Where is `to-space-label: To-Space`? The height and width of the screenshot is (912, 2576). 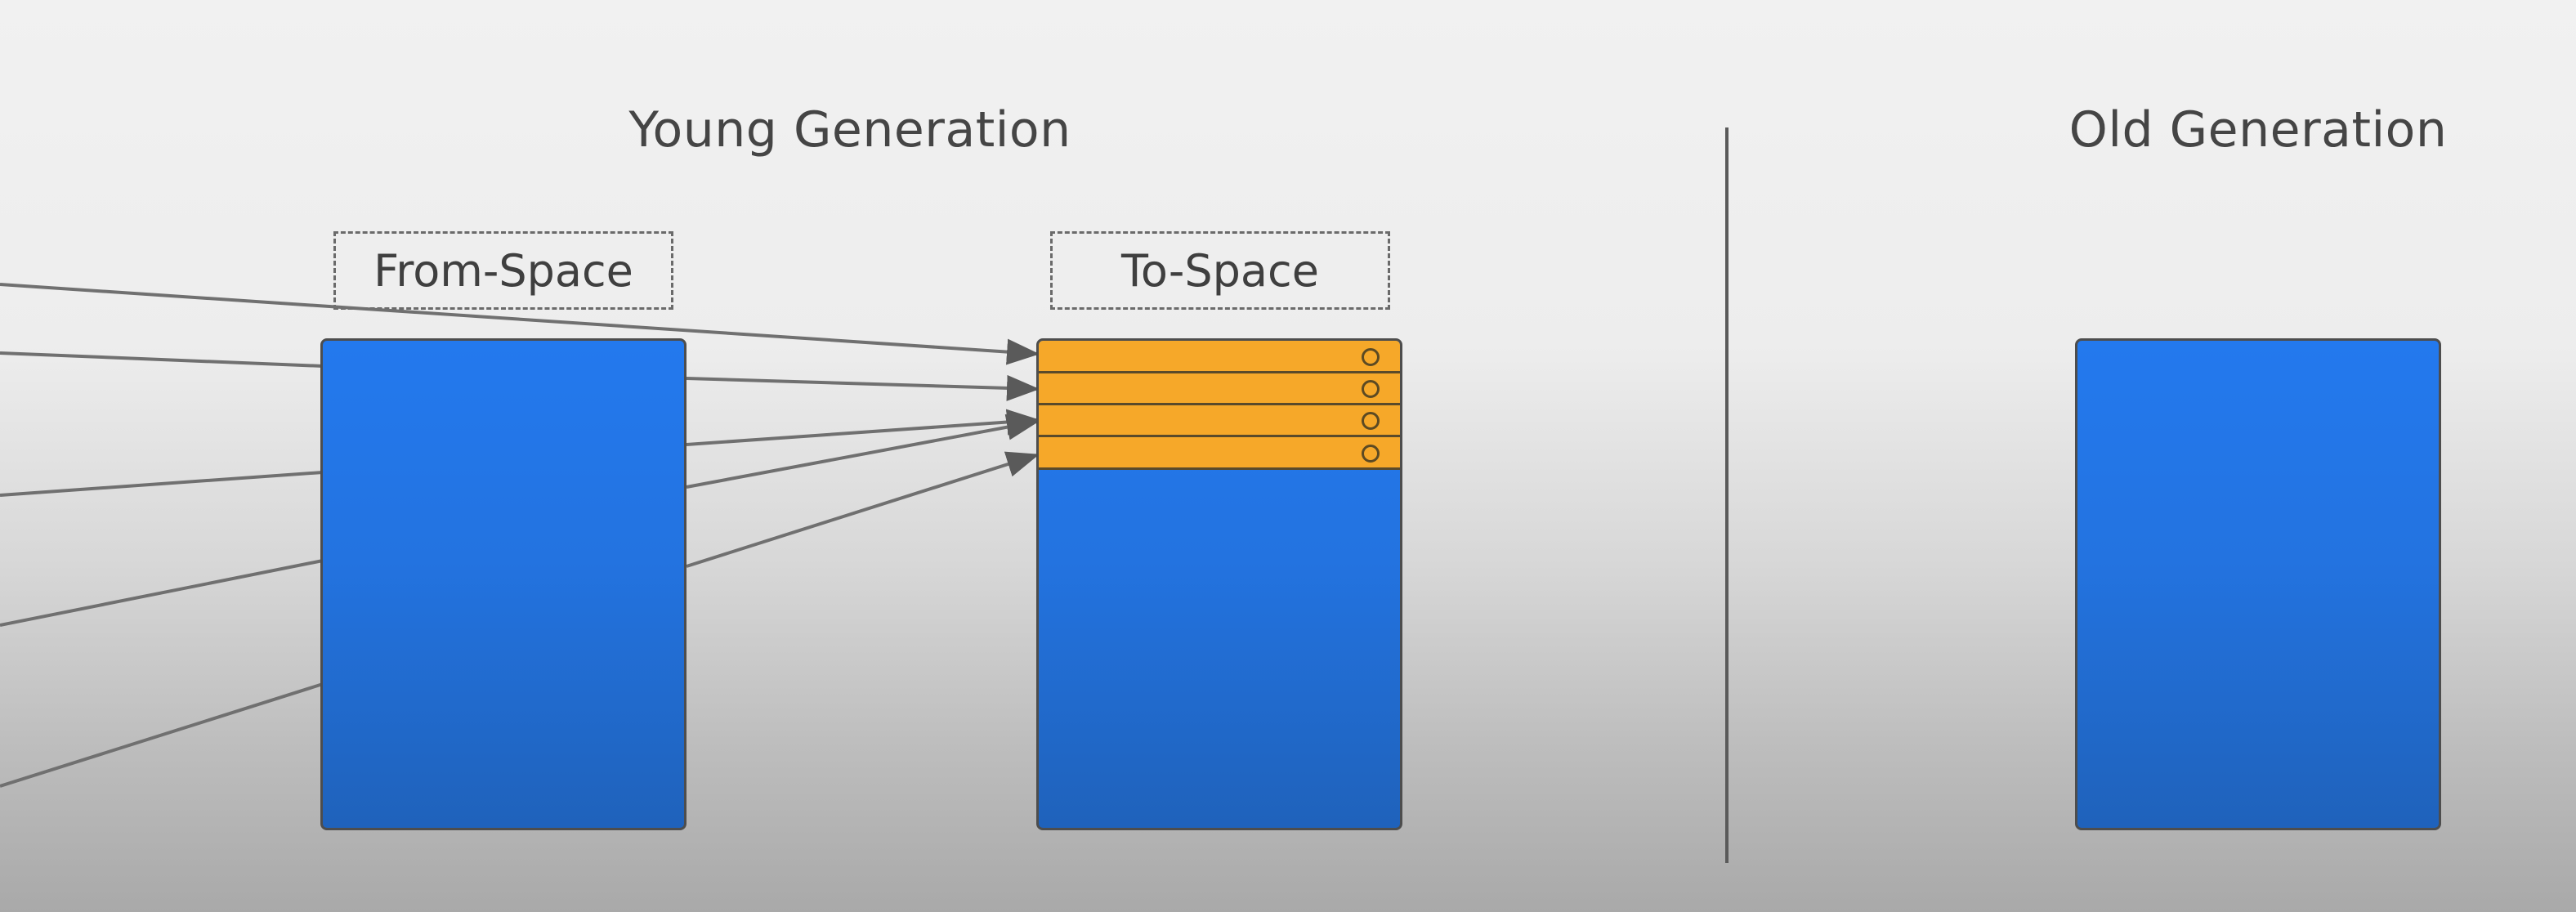 to-space-label: To-Space is located at coordinates (1220, 270).